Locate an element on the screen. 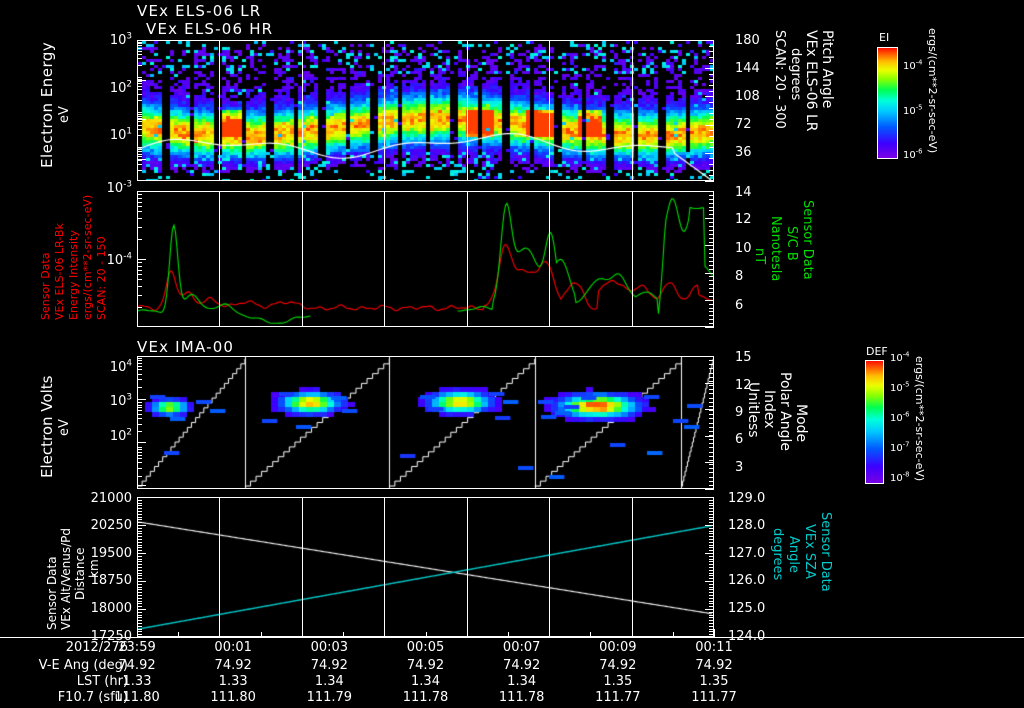  bottom-axis-line is located at coordinates (512, 637).